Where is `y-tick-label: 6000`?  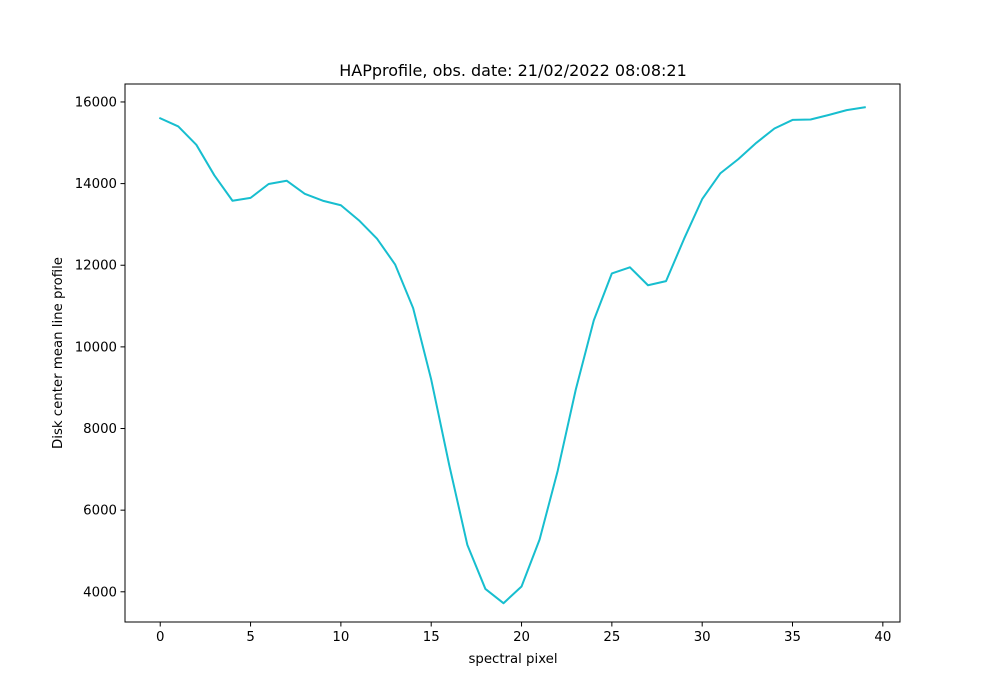
y-tick-label: 6000 is located at coordinates (100, 511).